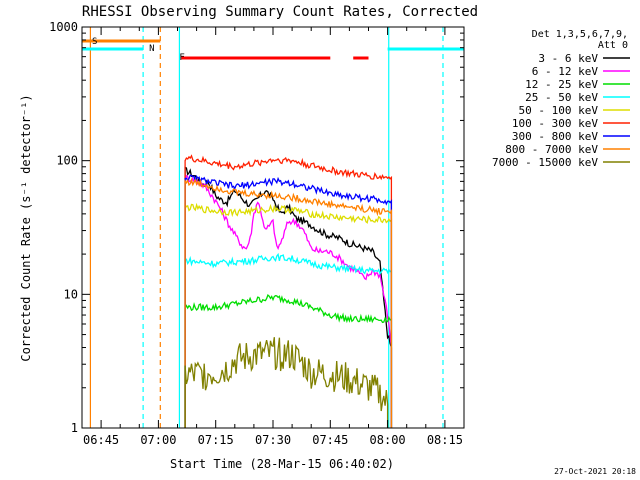 The width and height of the screenshot is (640, 480). What do you see at coordinates (74, 428) in the screenshot?
I see `y-tick-label: 1` at bounding box center [74, 428].